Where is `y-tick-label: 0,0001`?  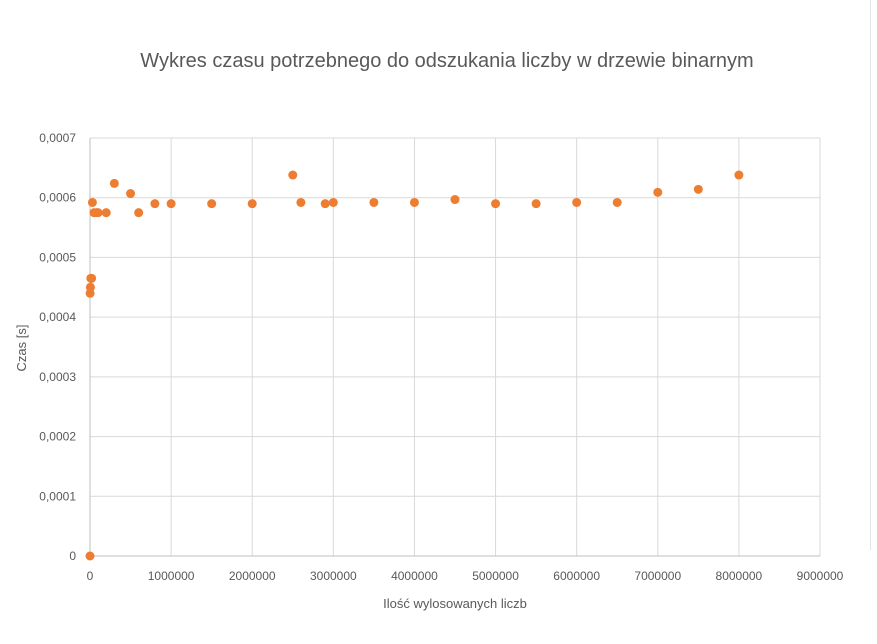
y-tick-label: 0,0001 is located at coordinates (57, 496).